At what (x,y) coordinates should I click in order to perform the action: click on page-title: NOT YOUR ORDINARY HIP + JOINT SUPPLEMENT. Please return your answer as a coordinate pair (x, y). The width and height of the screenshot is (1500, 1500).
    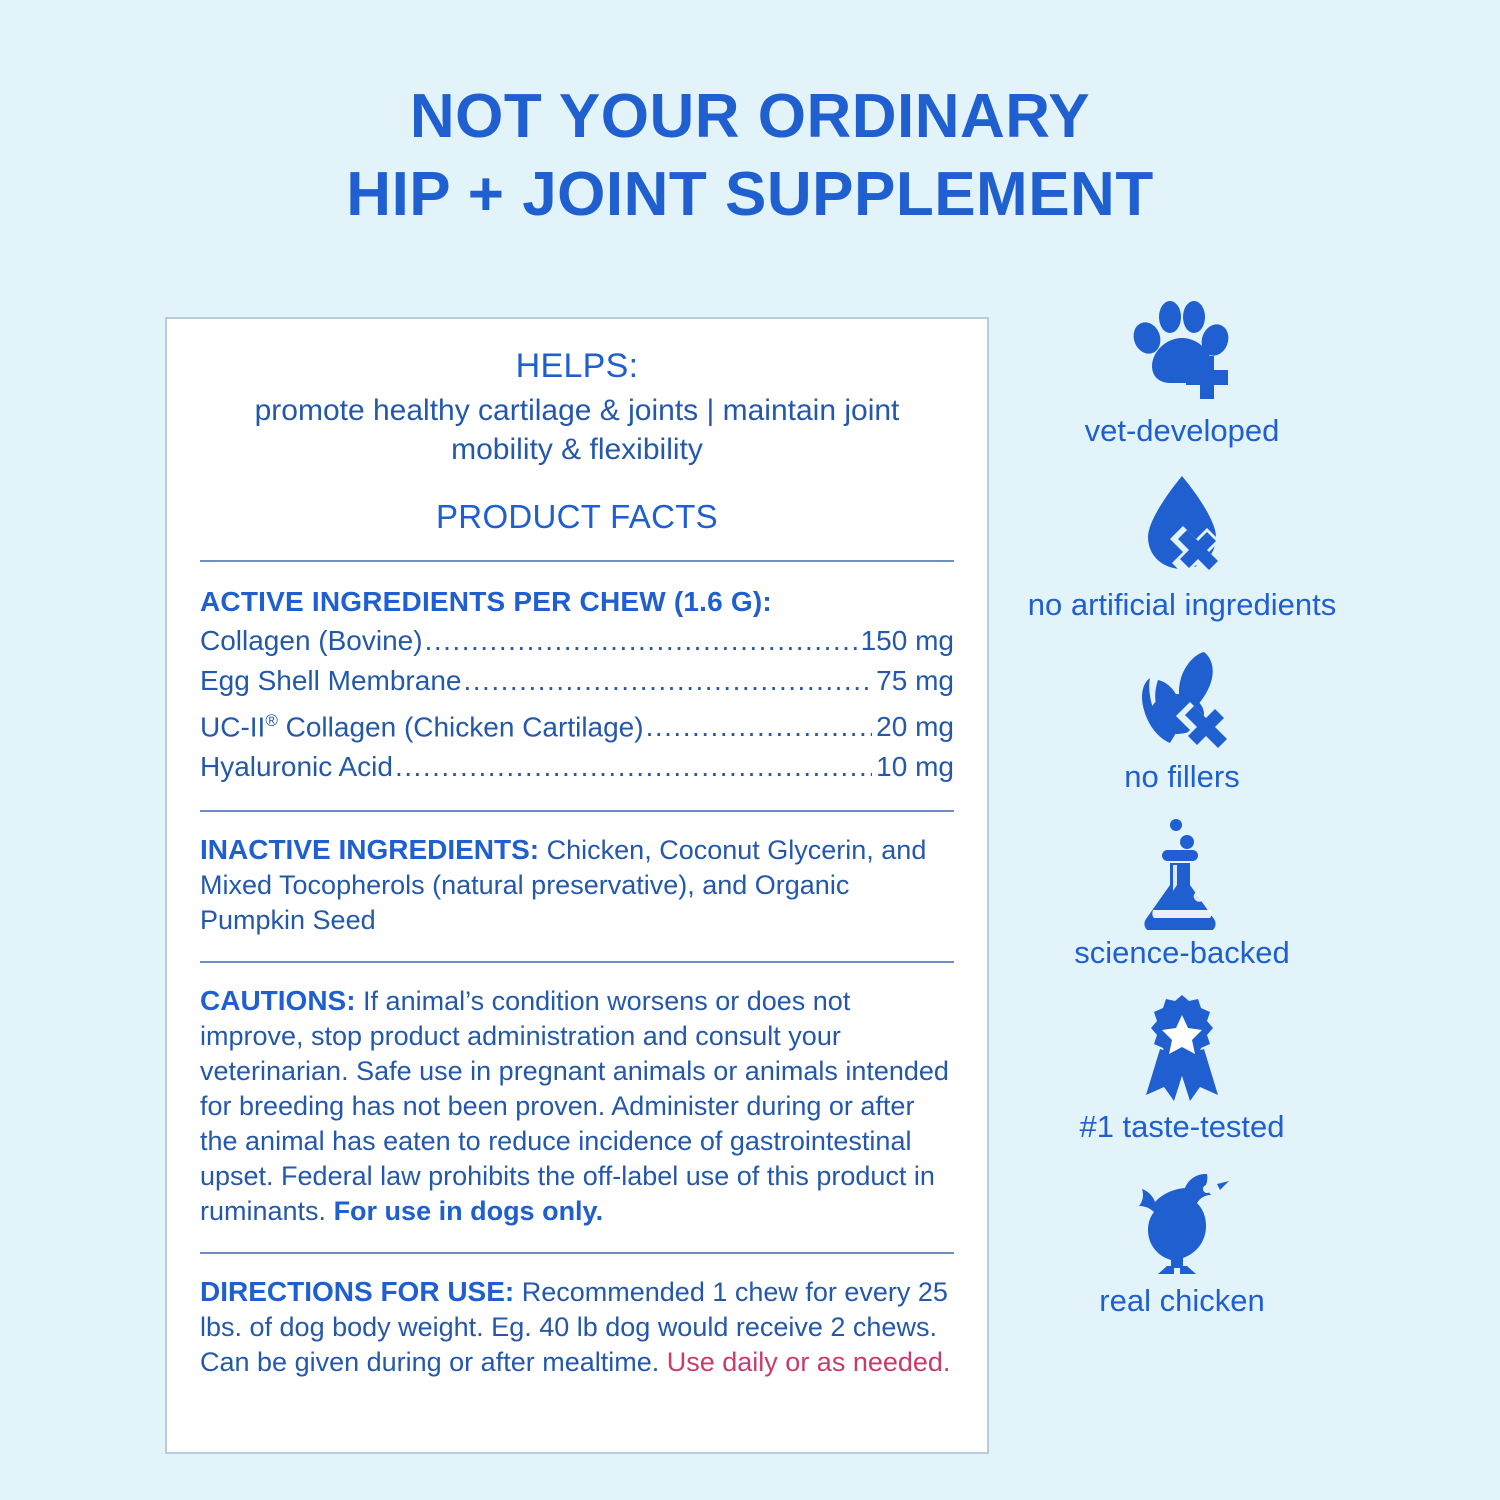
    Looking at the image, I should click on (750, 156).